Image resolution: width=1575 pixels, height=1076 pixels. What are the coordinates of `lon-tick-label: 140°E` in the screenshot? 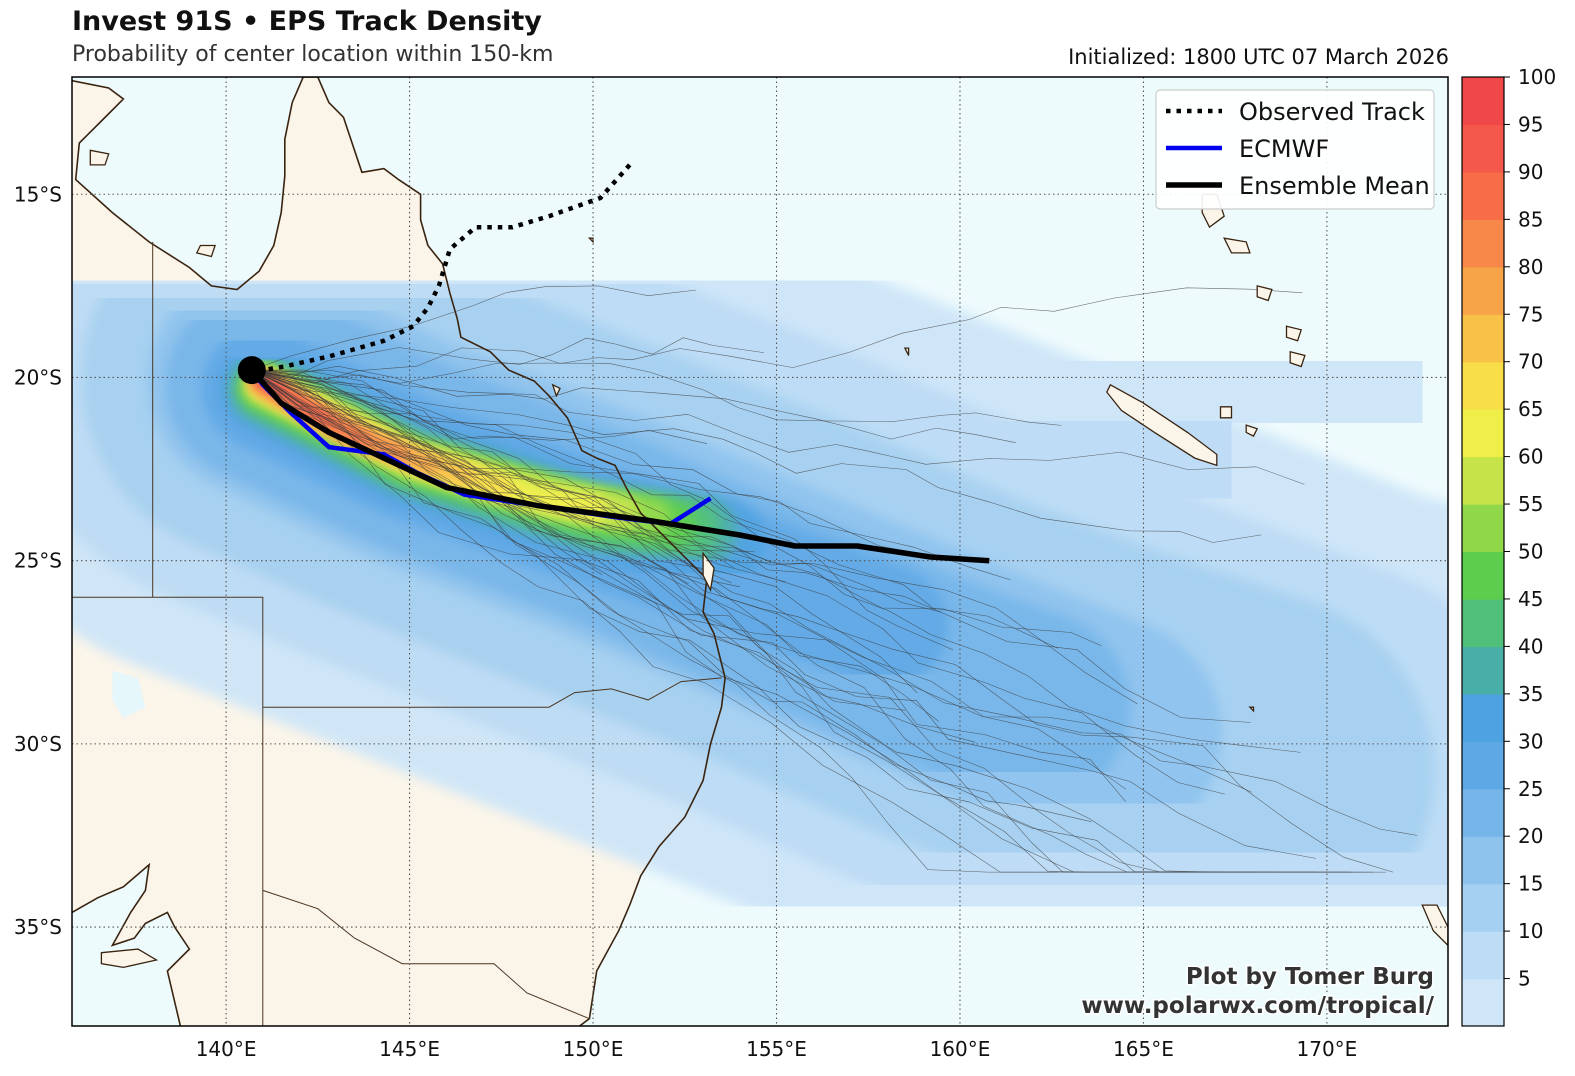 It's located at (226, 1049).